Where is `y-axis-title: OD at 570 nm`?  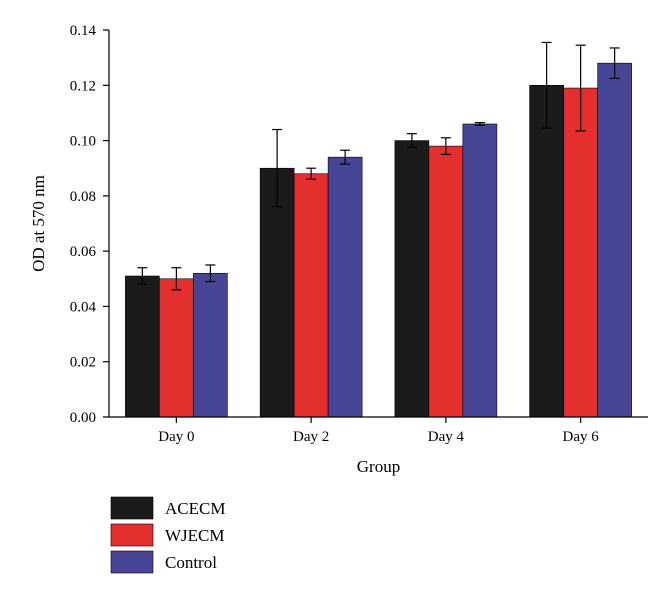 y-axis-title: OD at 570 nm is located at coordinates (38, 223).